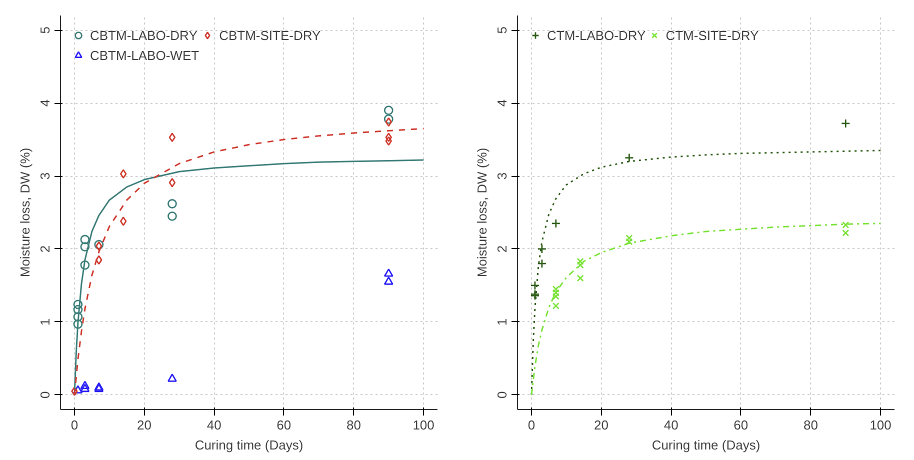 Image resolution: width=914 pixels, height=460 pixels. I want to click on legend-label: CBTM-LABO-DRY, so click(144, 35).